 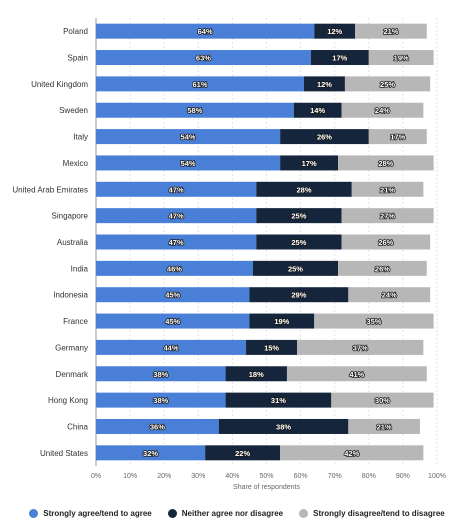 I want to click on category-label-india: India, so click(x=80, y=268).